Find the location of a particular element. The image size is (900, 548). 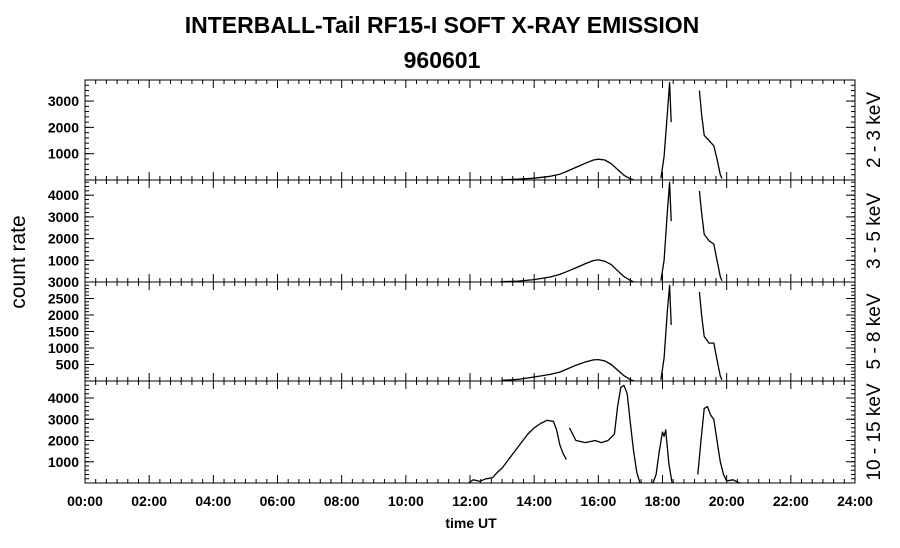

y-tick-label: 500 is located at coordinates (68, 365).